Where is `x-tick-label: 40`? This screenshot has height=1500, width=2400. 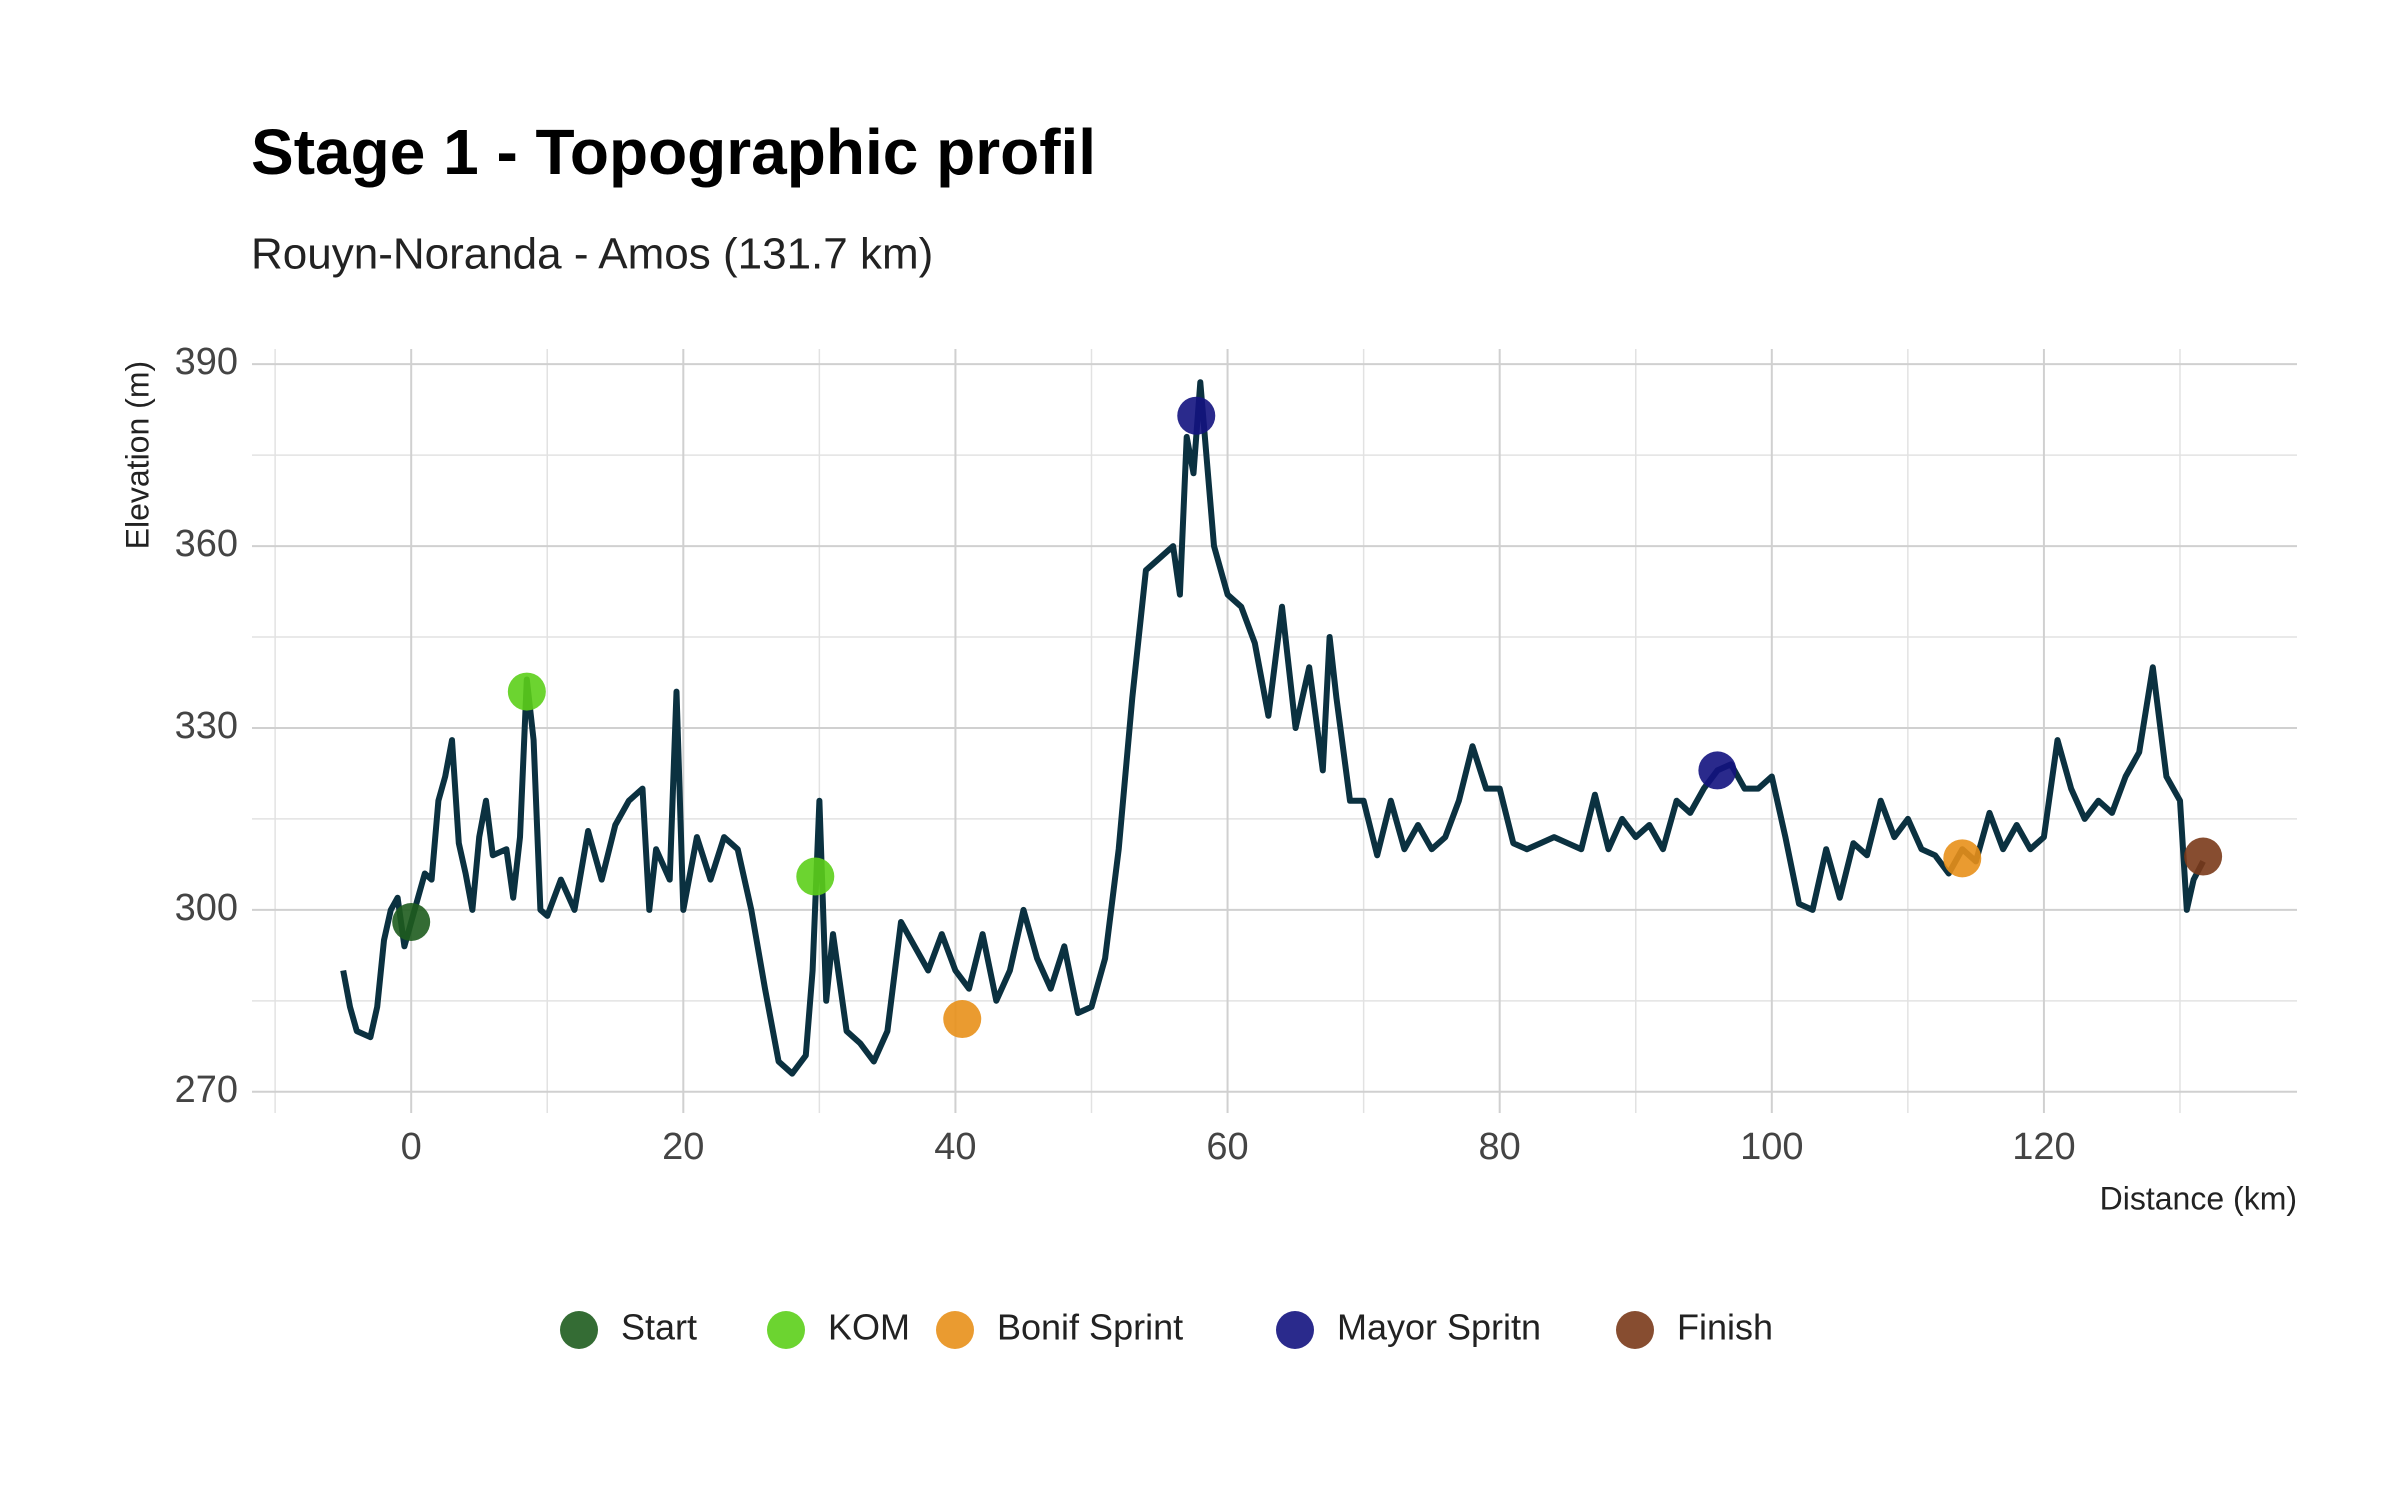
x-tick-label: 40 is located at coordinates (955, 1147).